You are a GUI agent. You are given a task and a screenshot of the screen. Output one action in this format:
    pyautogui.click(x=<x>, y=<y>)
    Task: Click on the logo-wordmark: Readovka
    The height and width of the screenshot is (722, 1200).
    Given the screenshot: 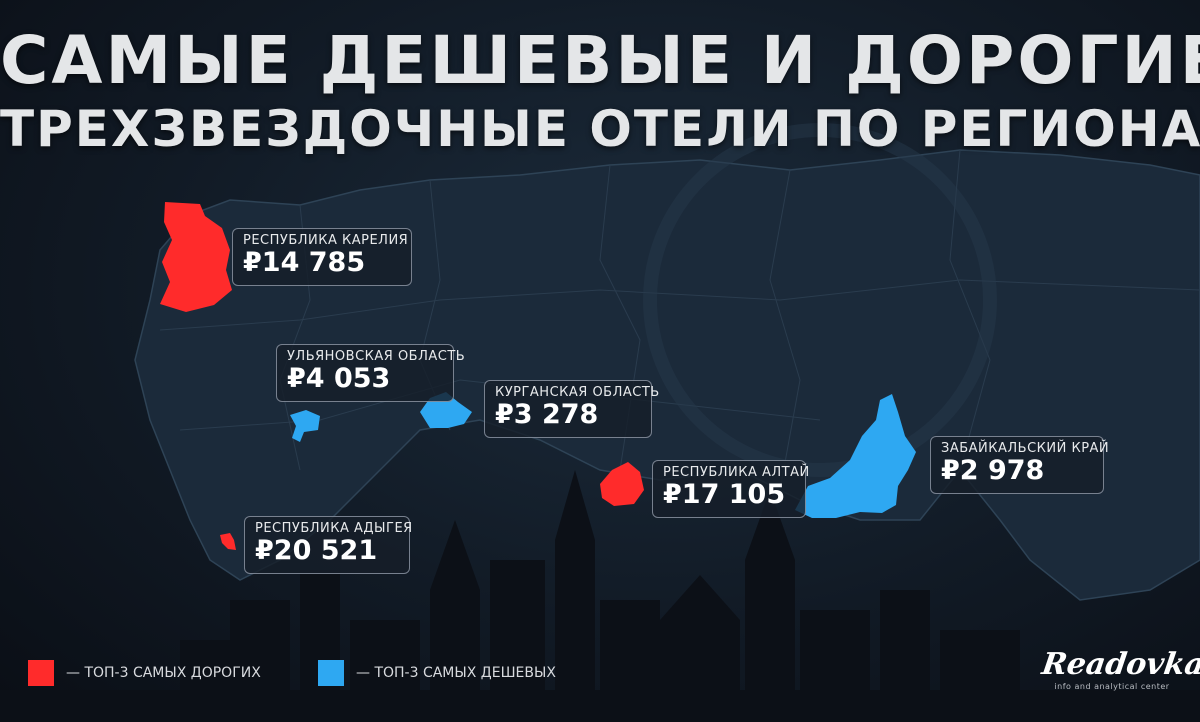 What is the action you would take?
    pyautogui.click(x=1119, y=664)
    